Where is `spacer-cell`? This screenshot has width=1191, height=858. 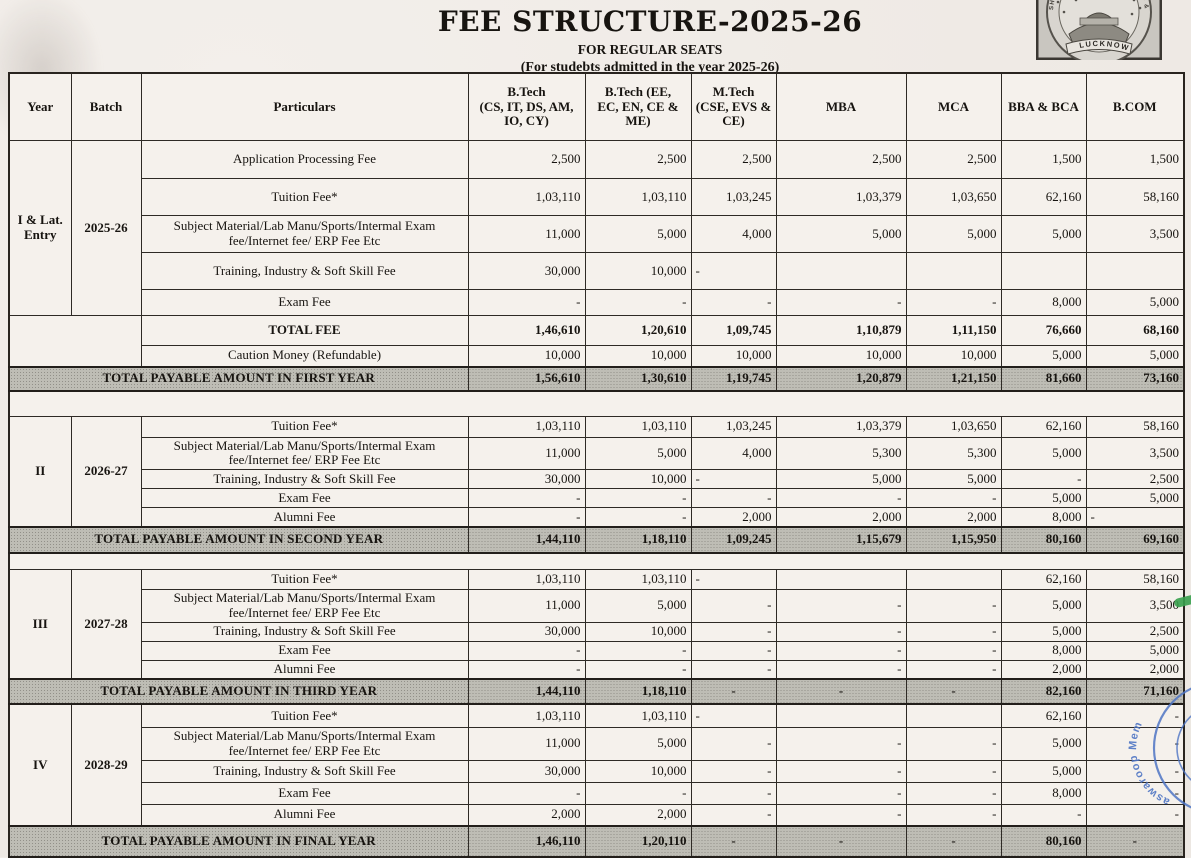
spacer-cell is located at coordinates (596, 561).